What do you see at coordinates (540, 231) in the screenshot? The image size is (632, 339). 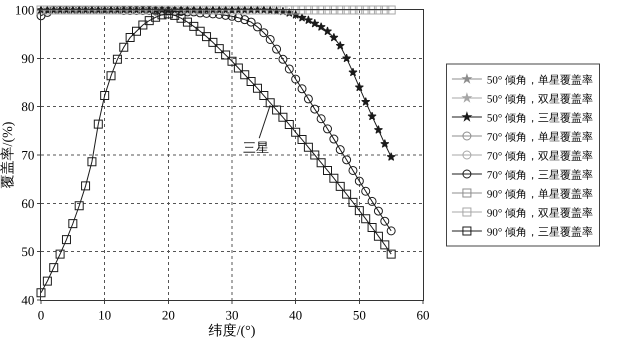 I see `legend-label: 90° 倾角，三星覆盖率` at bounding box center [540, 231].